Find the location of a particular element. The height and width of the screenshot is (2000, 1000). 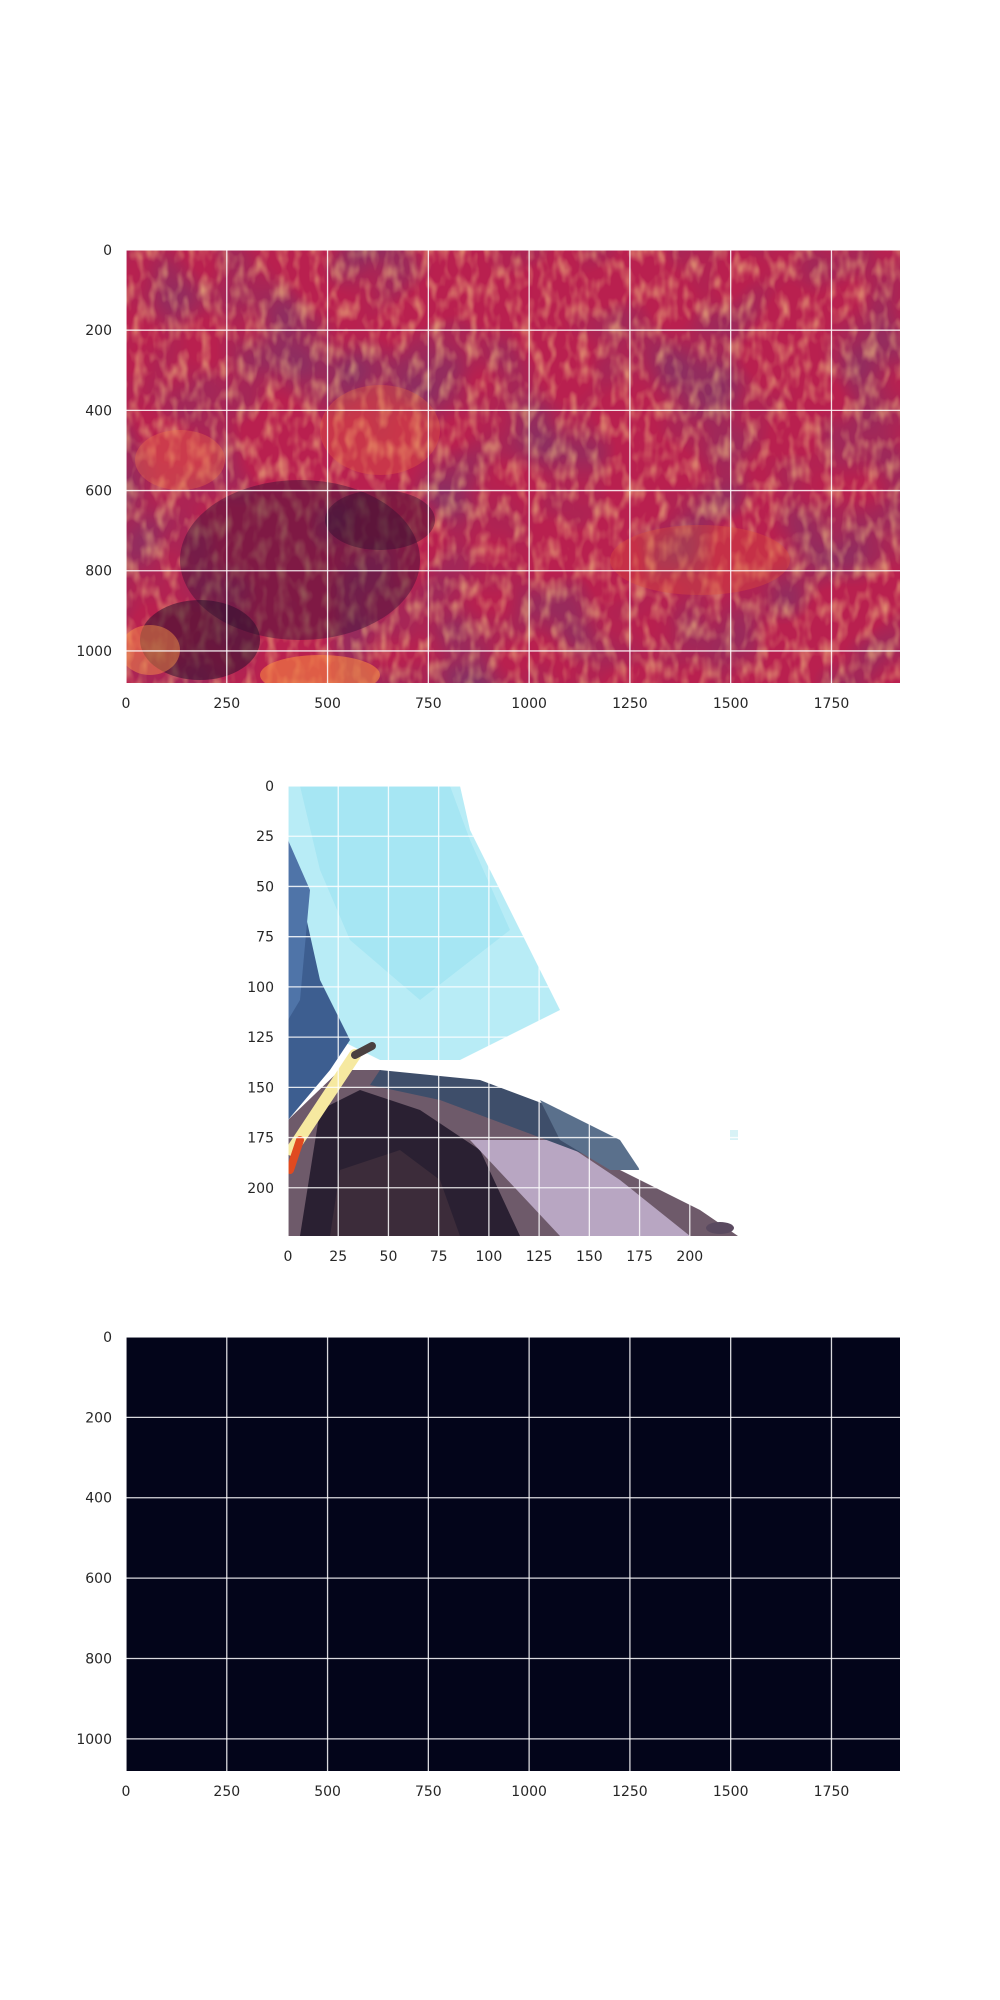

x-tick-label: 150 is located at coordinates (589, 1257).